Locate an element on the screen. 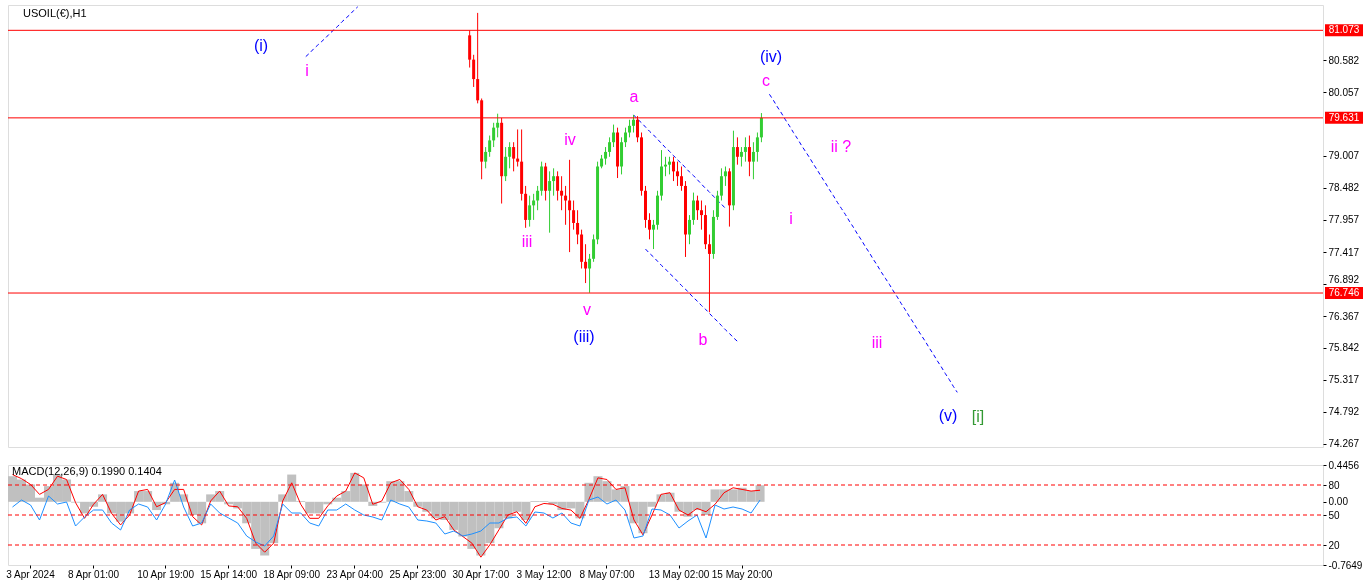 The image size is (1366, 588). y-tick-label: 76.367 is located at coordinates (1344, 316).